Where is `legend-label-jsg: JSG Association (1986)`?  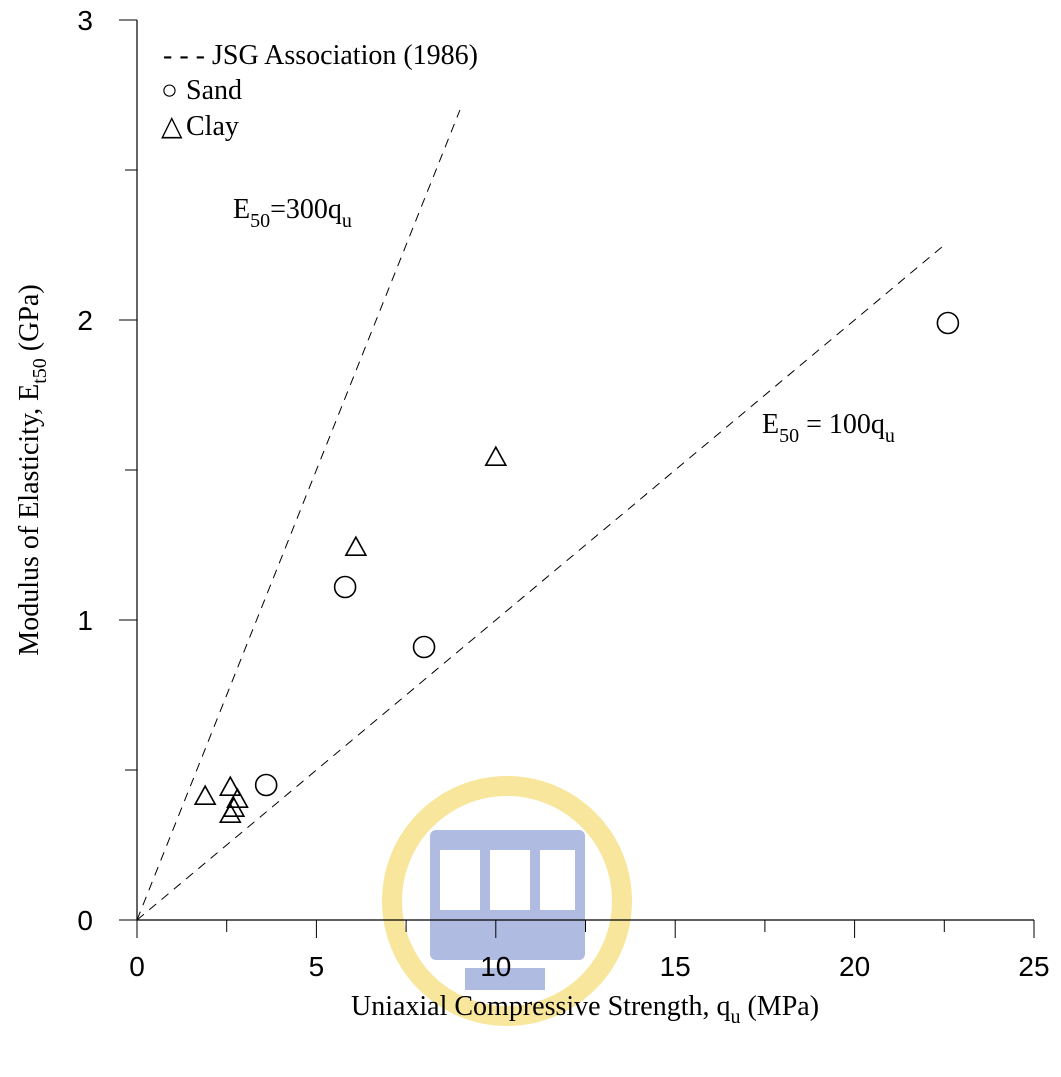 legend-label-jsg: JSG Association (1986) is located at coordinates (345, 55).